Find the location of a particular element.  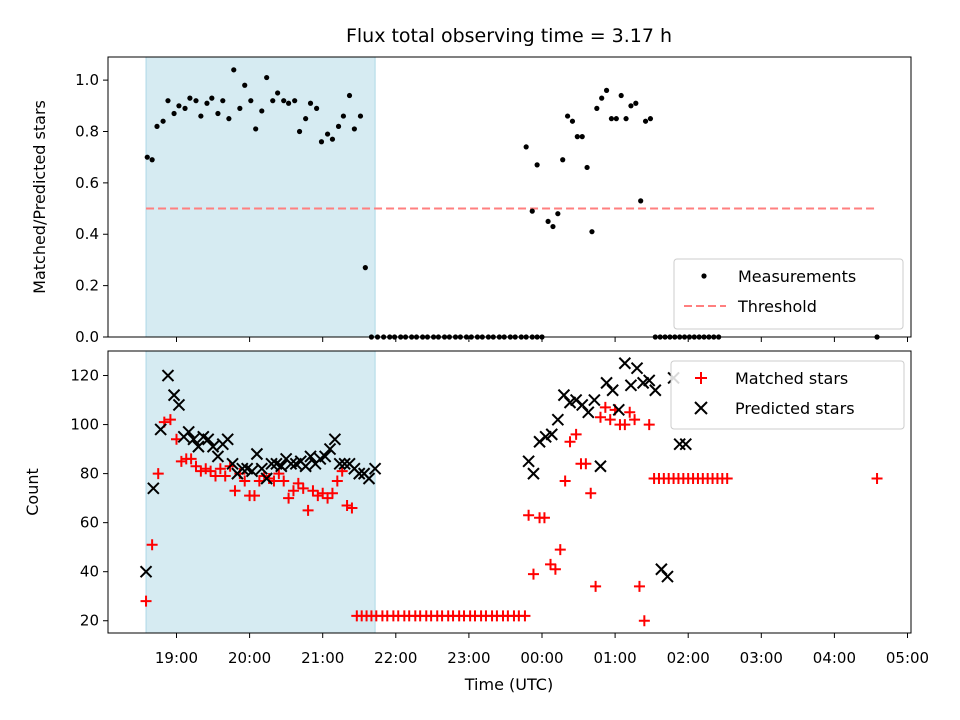

x-tick-label: 02:00 is located at coordinates (688, 658).